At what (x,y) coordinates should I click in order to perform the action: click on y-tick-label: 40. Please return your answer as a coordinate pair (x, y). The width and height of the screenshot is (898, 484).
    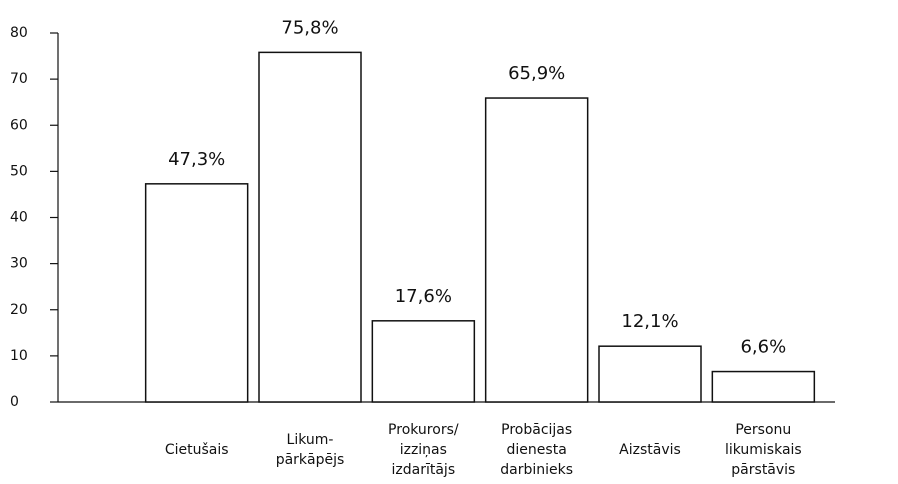
    Looking at the image, I should click on (19, 218).